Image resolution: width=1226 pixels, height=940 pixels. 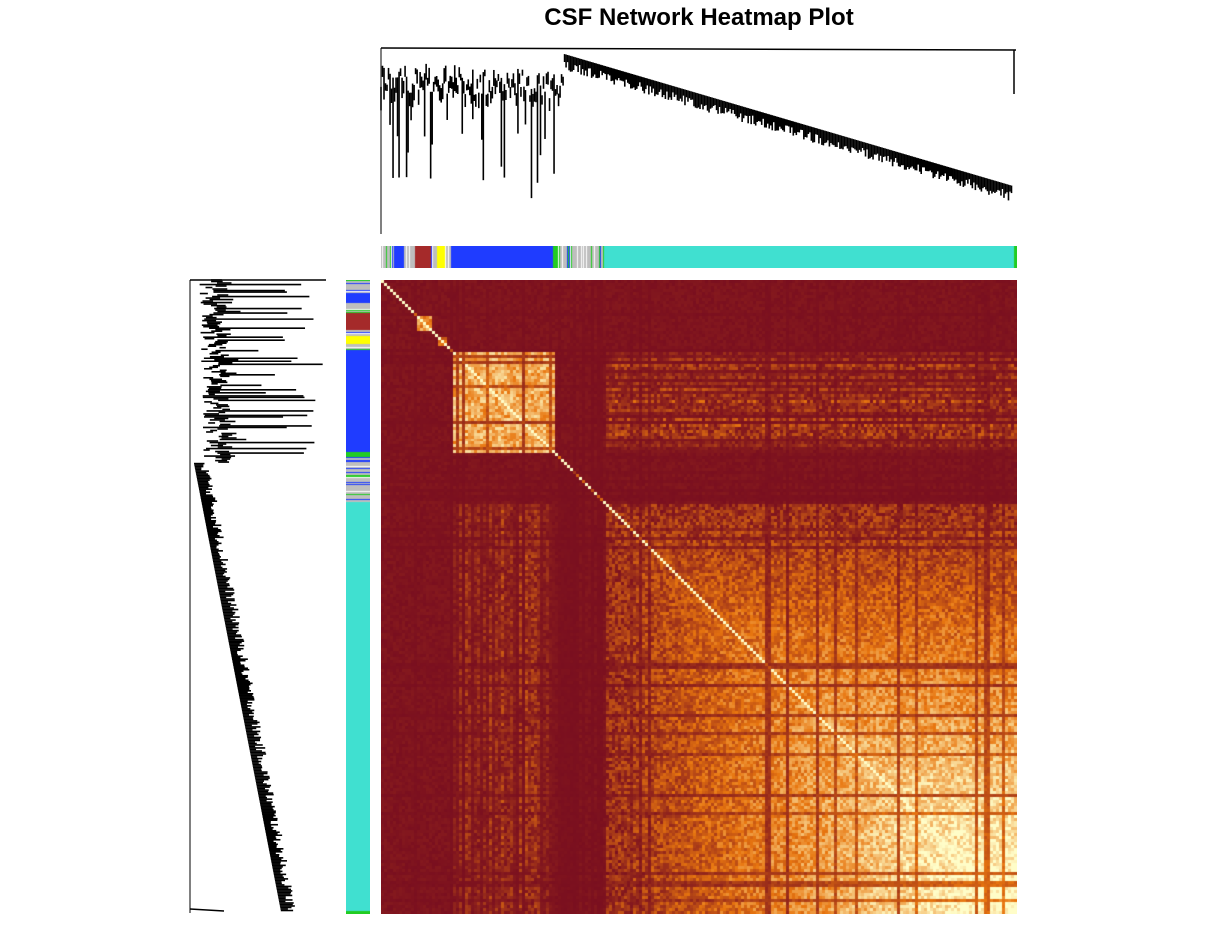 What do you see at coordinates (257, 596) in the screenshot?
I see `left-dendrogram` at bounding box center [257, 596].